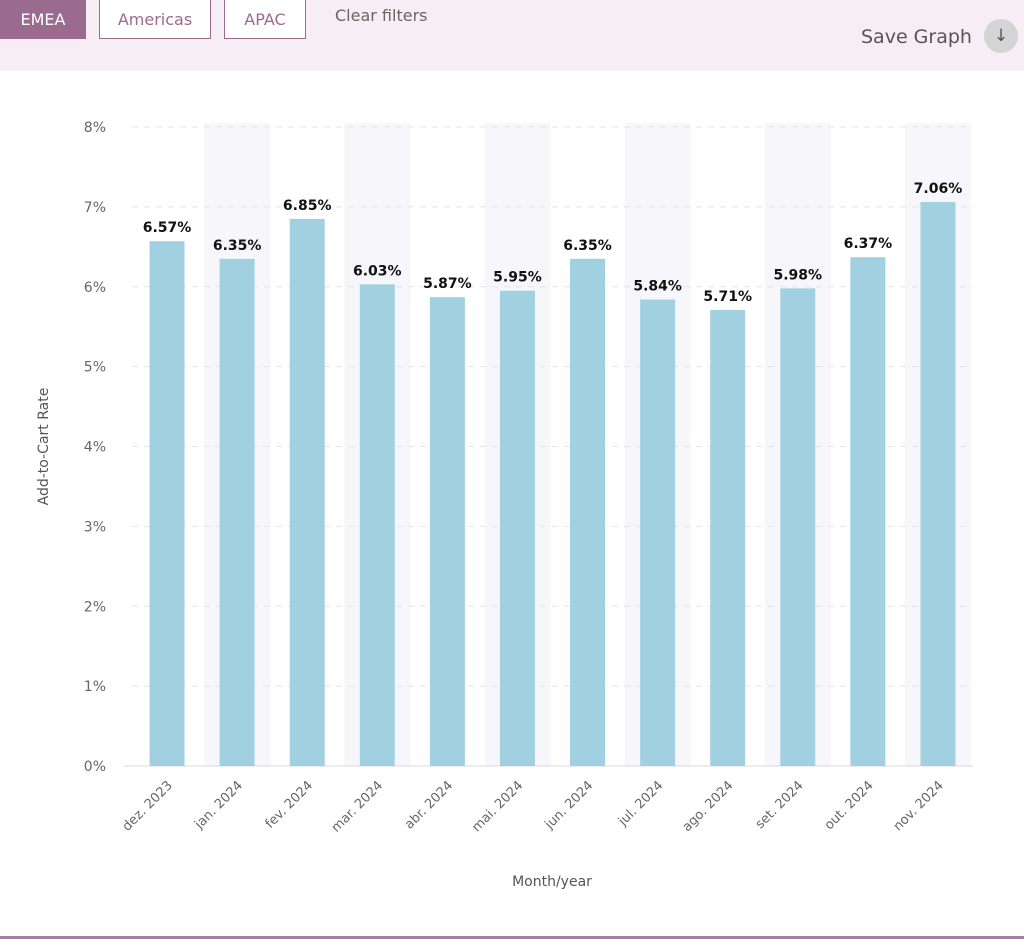 The image size is (1024, 939). Describe the element at coordinates (95, 128) in the screenshot. I see `y-tick-label: 8%` at that location.